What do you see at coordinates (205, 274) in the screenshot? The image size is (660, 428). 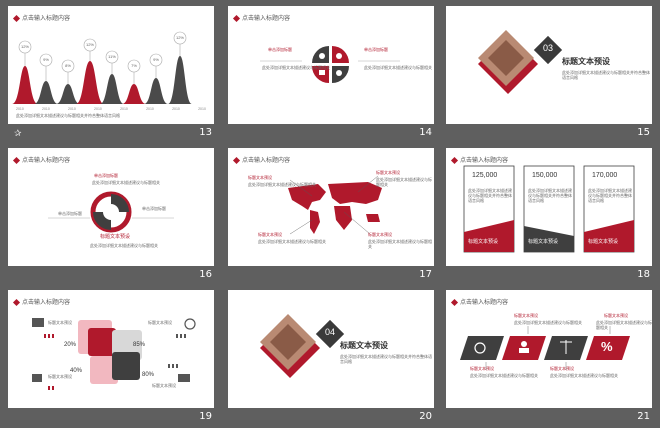 I see `slide-number: 16` at bounding box center [205, 274].